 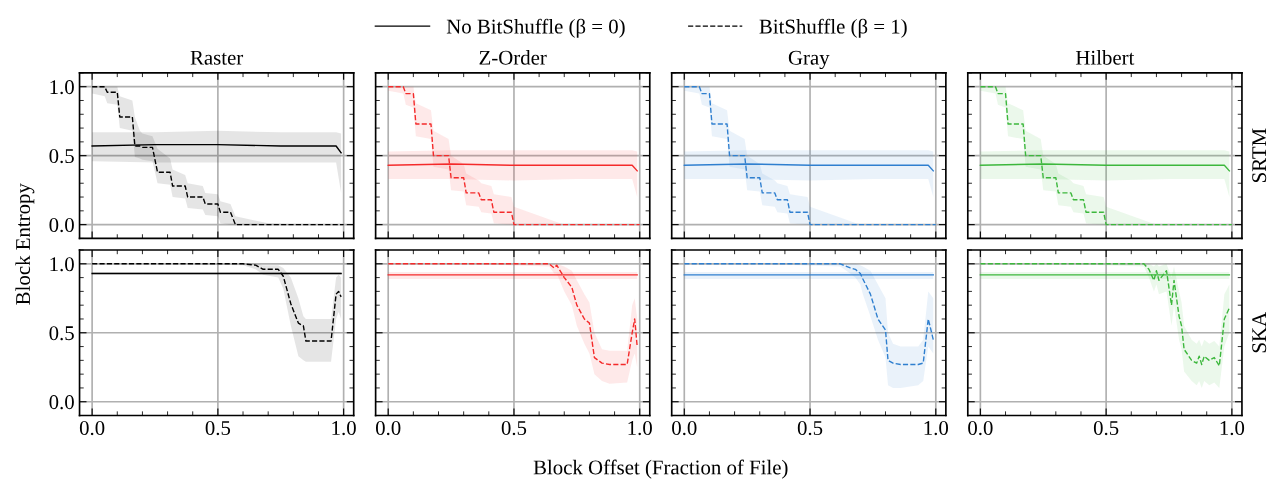 What do you see at coordinates (1259, 332) in the screenshot?
I see `y2-axis-title: SKA` at bounding box center [1259, 332].